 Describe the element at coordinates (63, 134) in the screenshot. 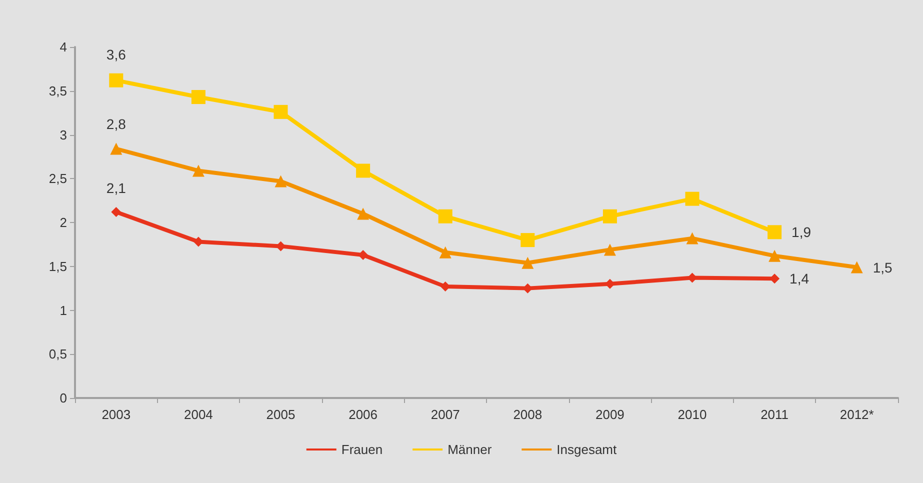

I see `y-tick-label: 3` at that location.